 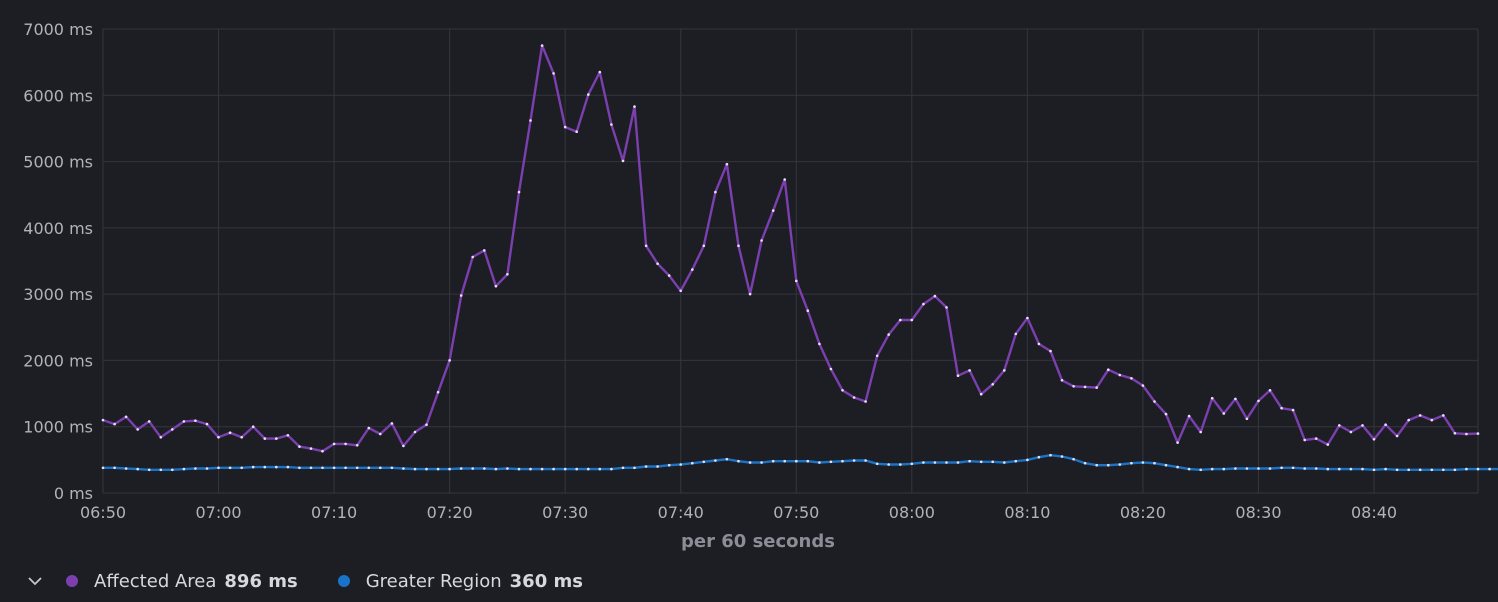 What do you see at coordinates (565, 512) in the screenshot?
I see `x-tick-label: 07:30` at bounding box center [565, 512].